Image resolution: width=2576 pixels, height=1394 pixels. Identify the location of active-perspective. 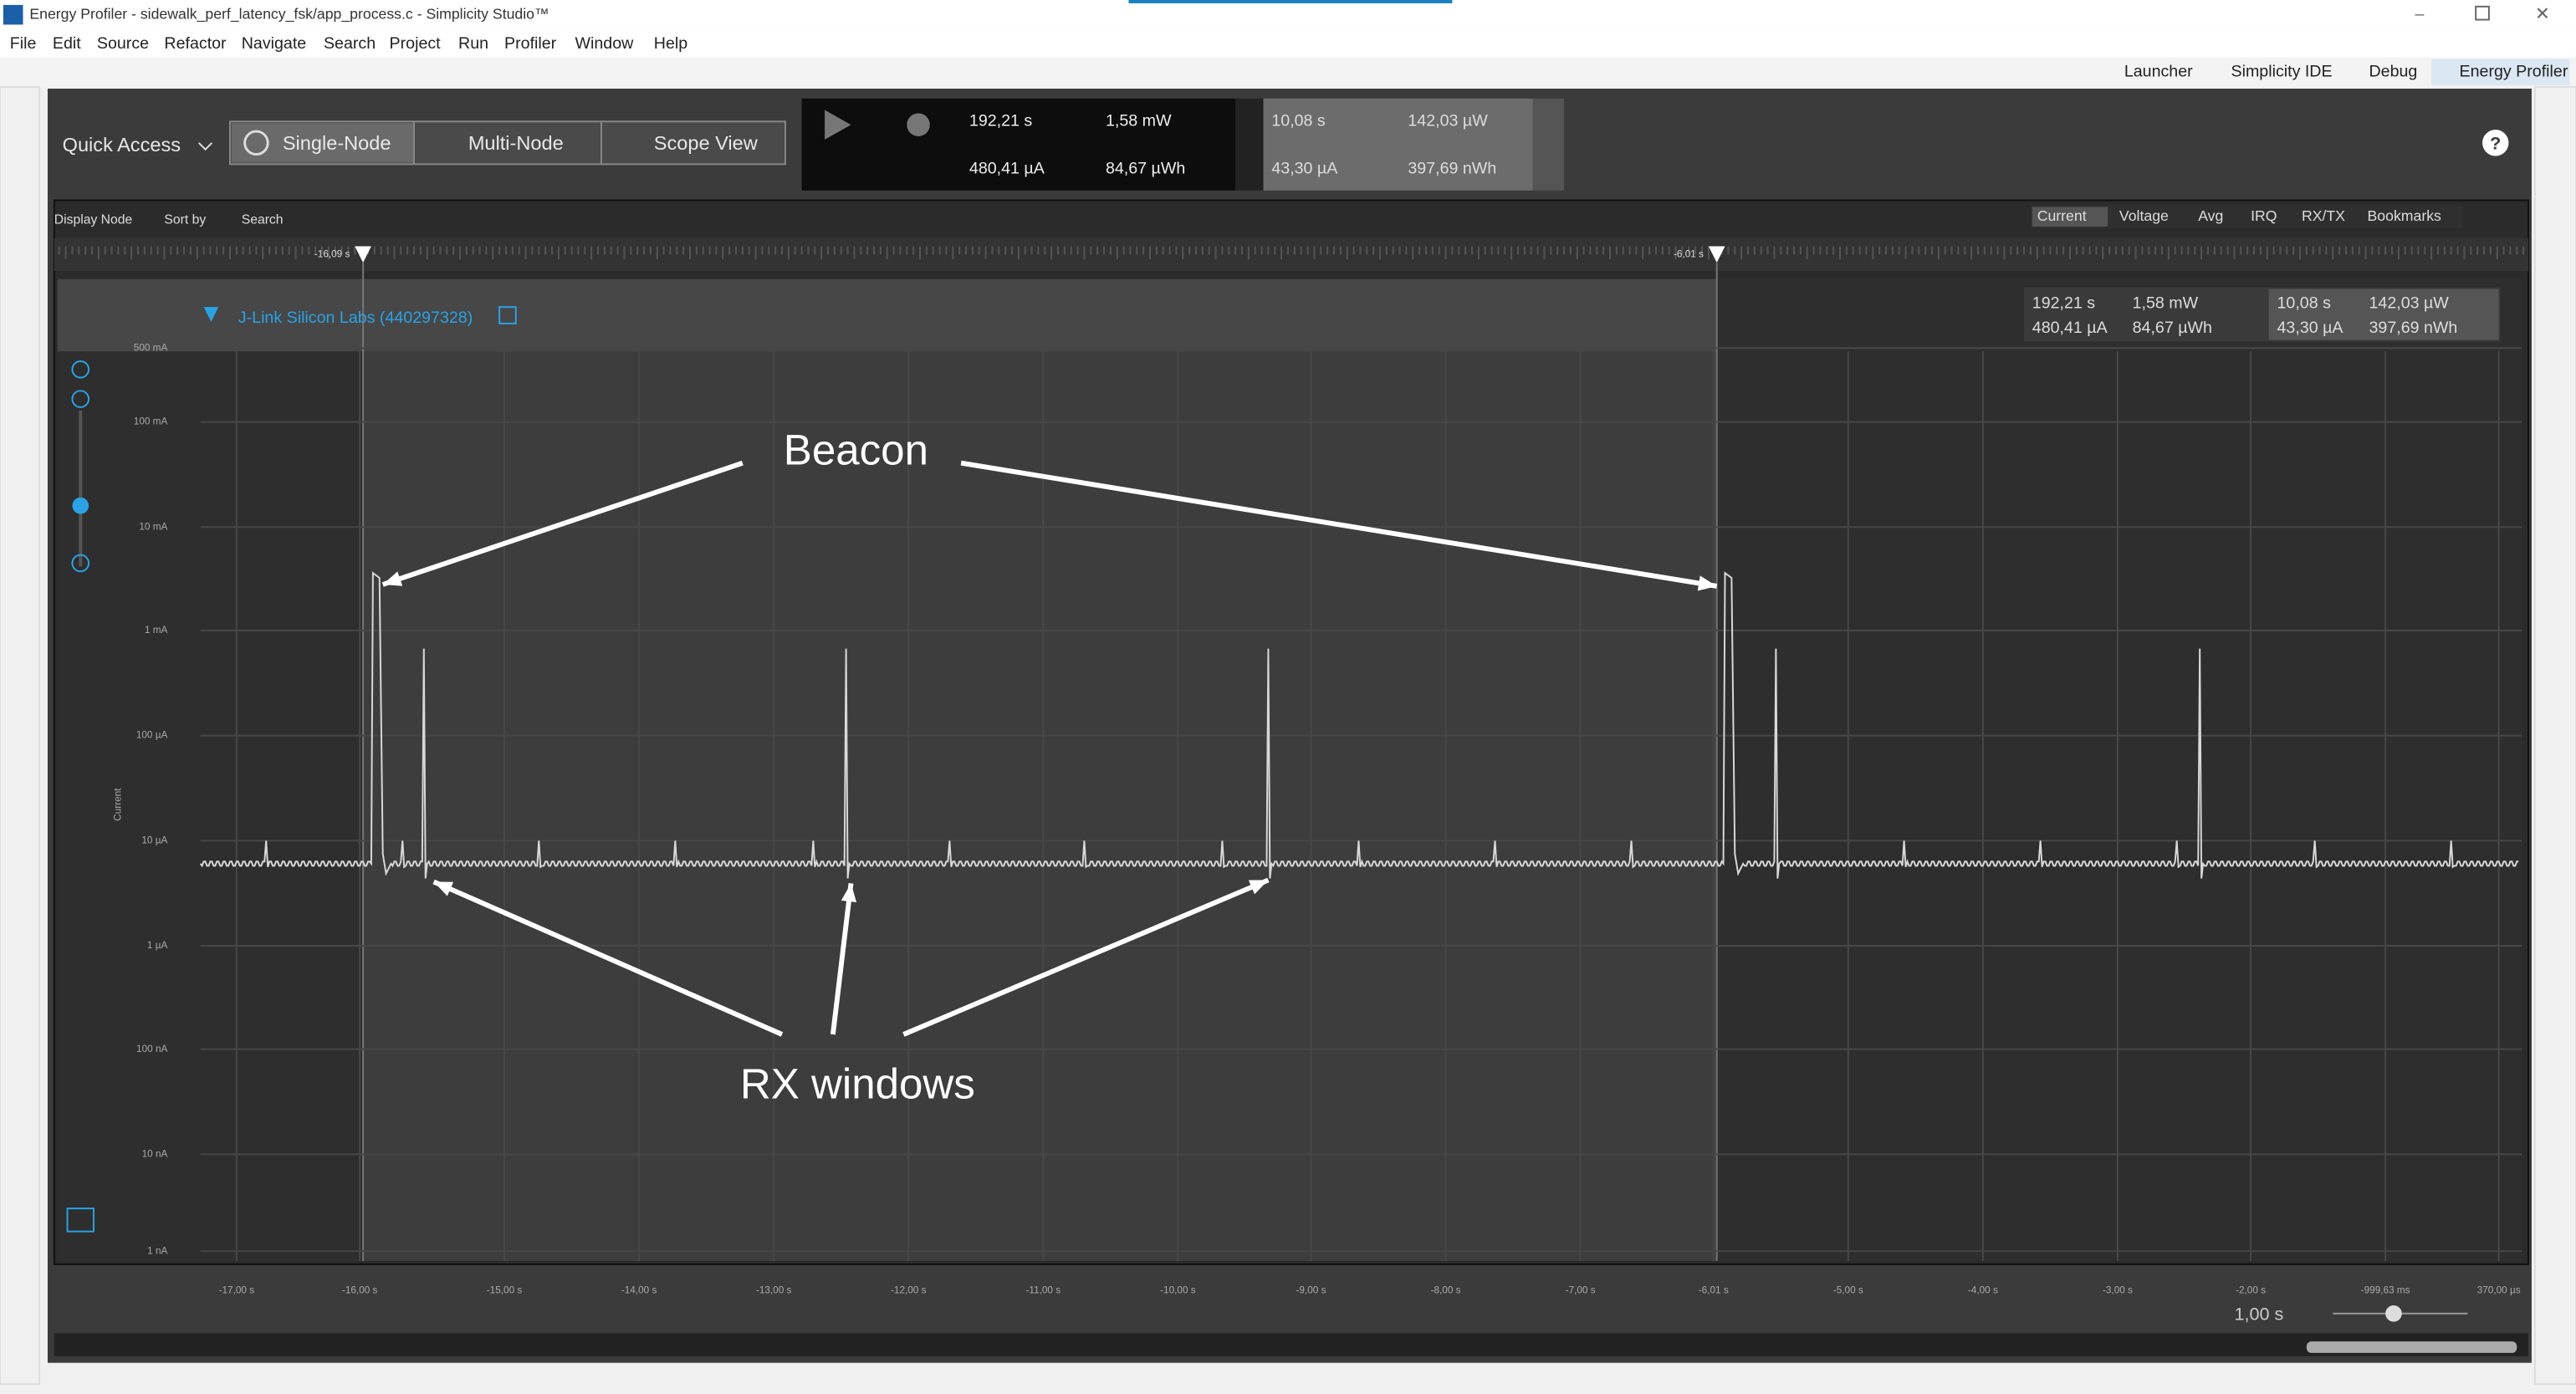
(2500, 72).